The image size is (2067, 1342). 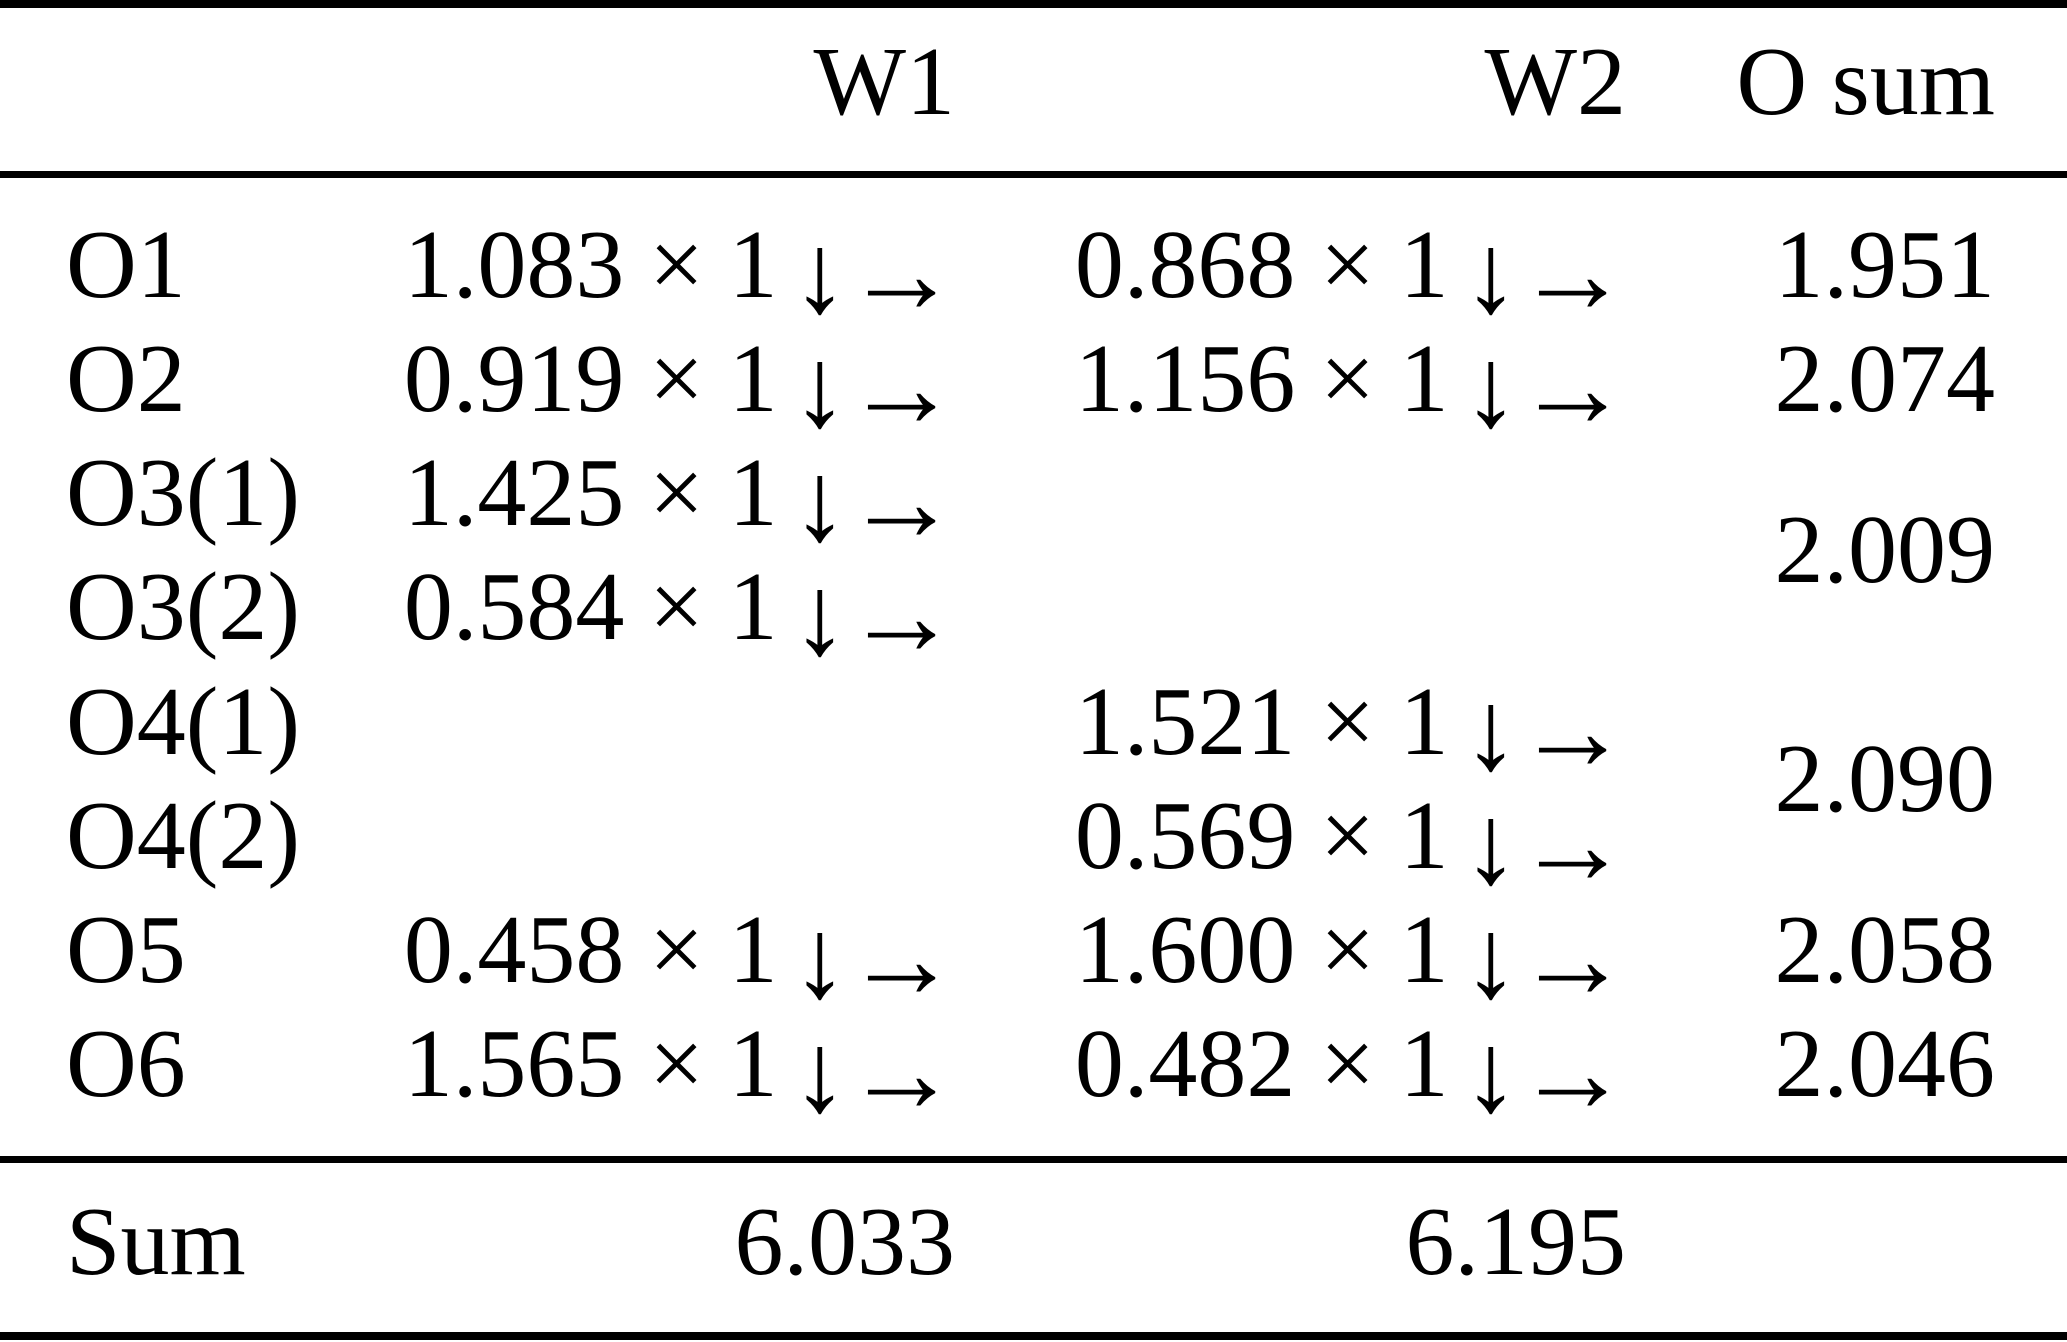 I want to click on o4-group-sum: 2.090, so click(x=1885, y=779).